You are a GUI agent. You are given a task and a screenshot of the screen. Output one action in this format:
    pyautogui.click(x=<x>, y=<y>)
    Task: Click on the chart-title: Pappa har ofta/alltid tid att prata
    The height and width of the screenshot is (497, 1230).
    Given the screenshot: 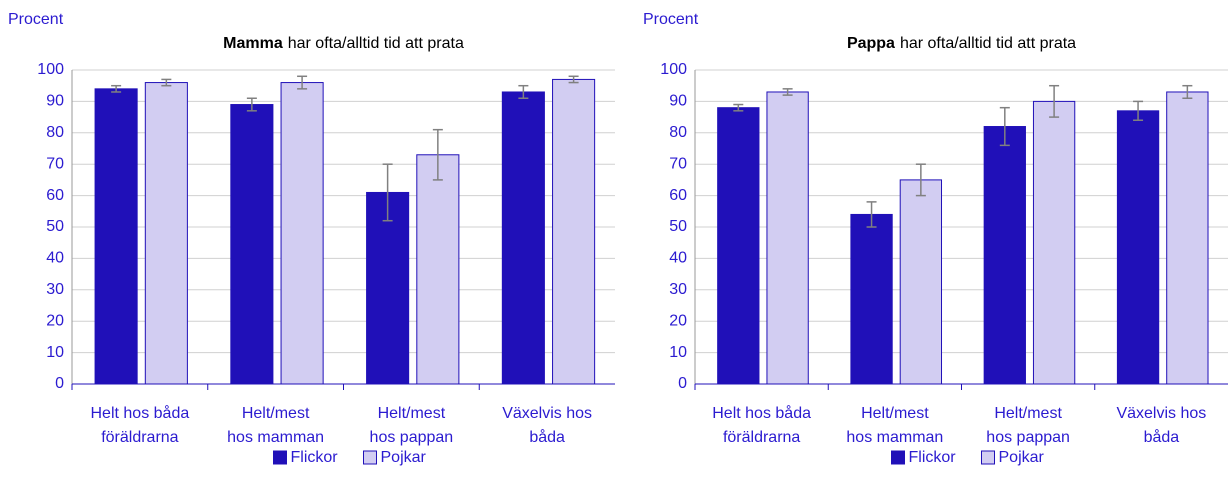 What is the action you would take?
    pyautogui.click(x=961, y=43)
    